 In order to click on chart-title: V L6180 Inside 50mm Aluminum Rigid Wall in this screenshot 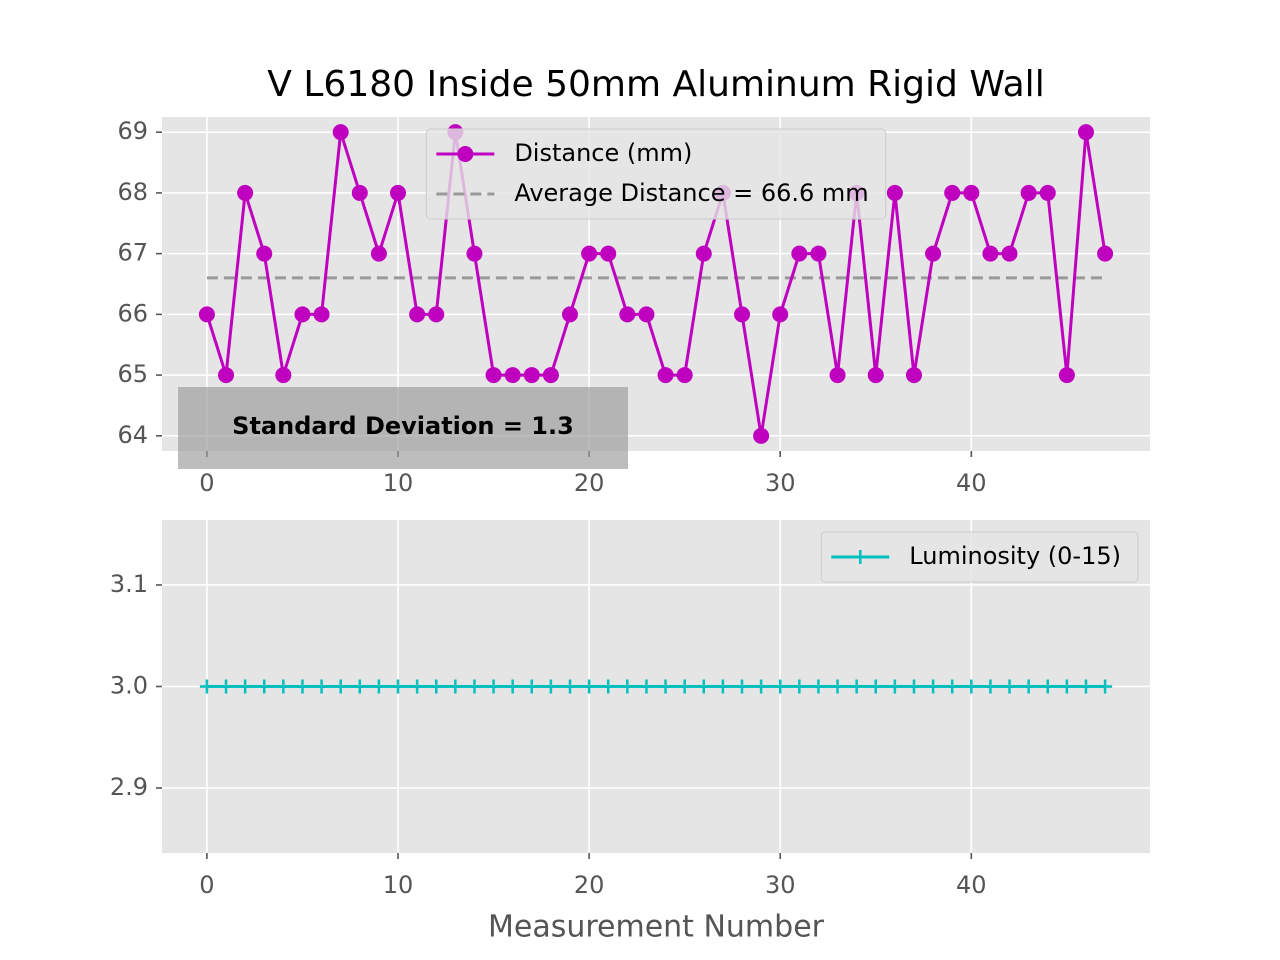, I will do `click(655, 84)`.